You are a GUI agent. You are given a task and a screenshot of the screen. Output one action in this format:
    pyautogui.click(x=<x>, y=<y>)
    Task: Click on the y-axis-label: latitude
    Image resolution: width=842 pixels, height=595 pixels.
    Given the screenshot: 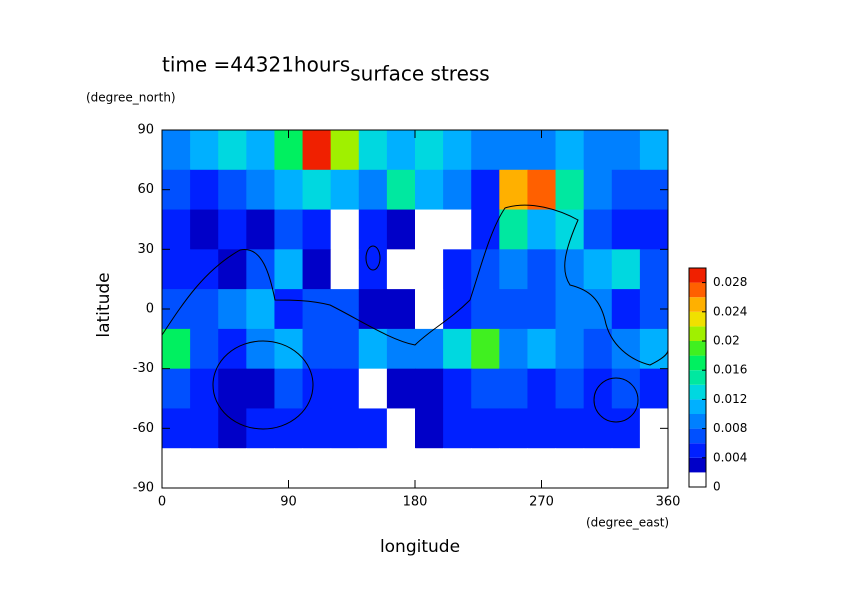 What is the action you would take?
    pyautogui.click(x=104, y=304)
    